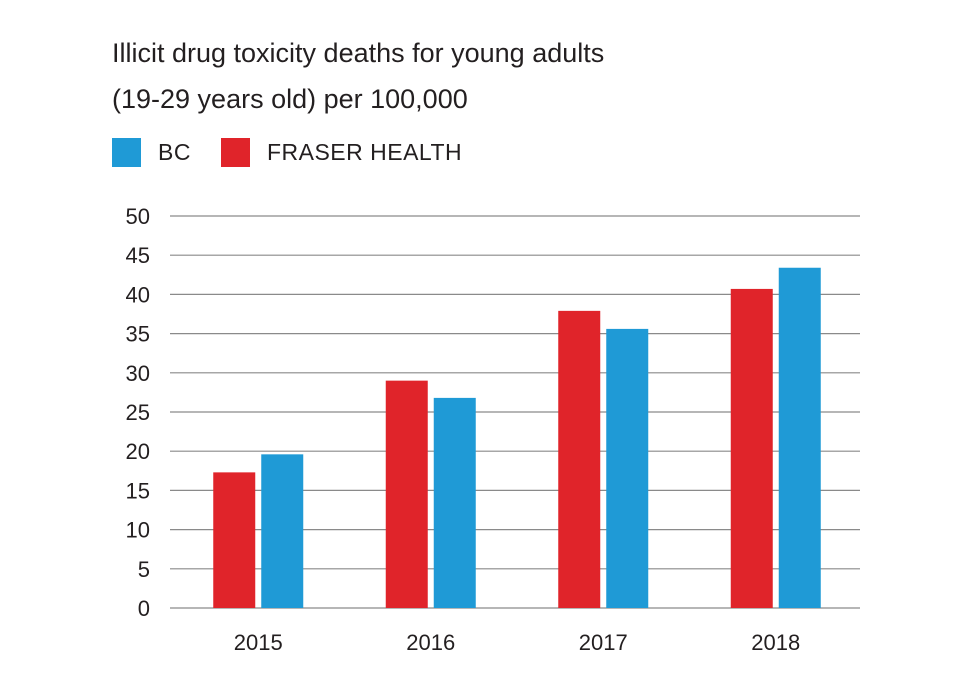  I want to click on legend-label-bc: BC, so click(174, 152).